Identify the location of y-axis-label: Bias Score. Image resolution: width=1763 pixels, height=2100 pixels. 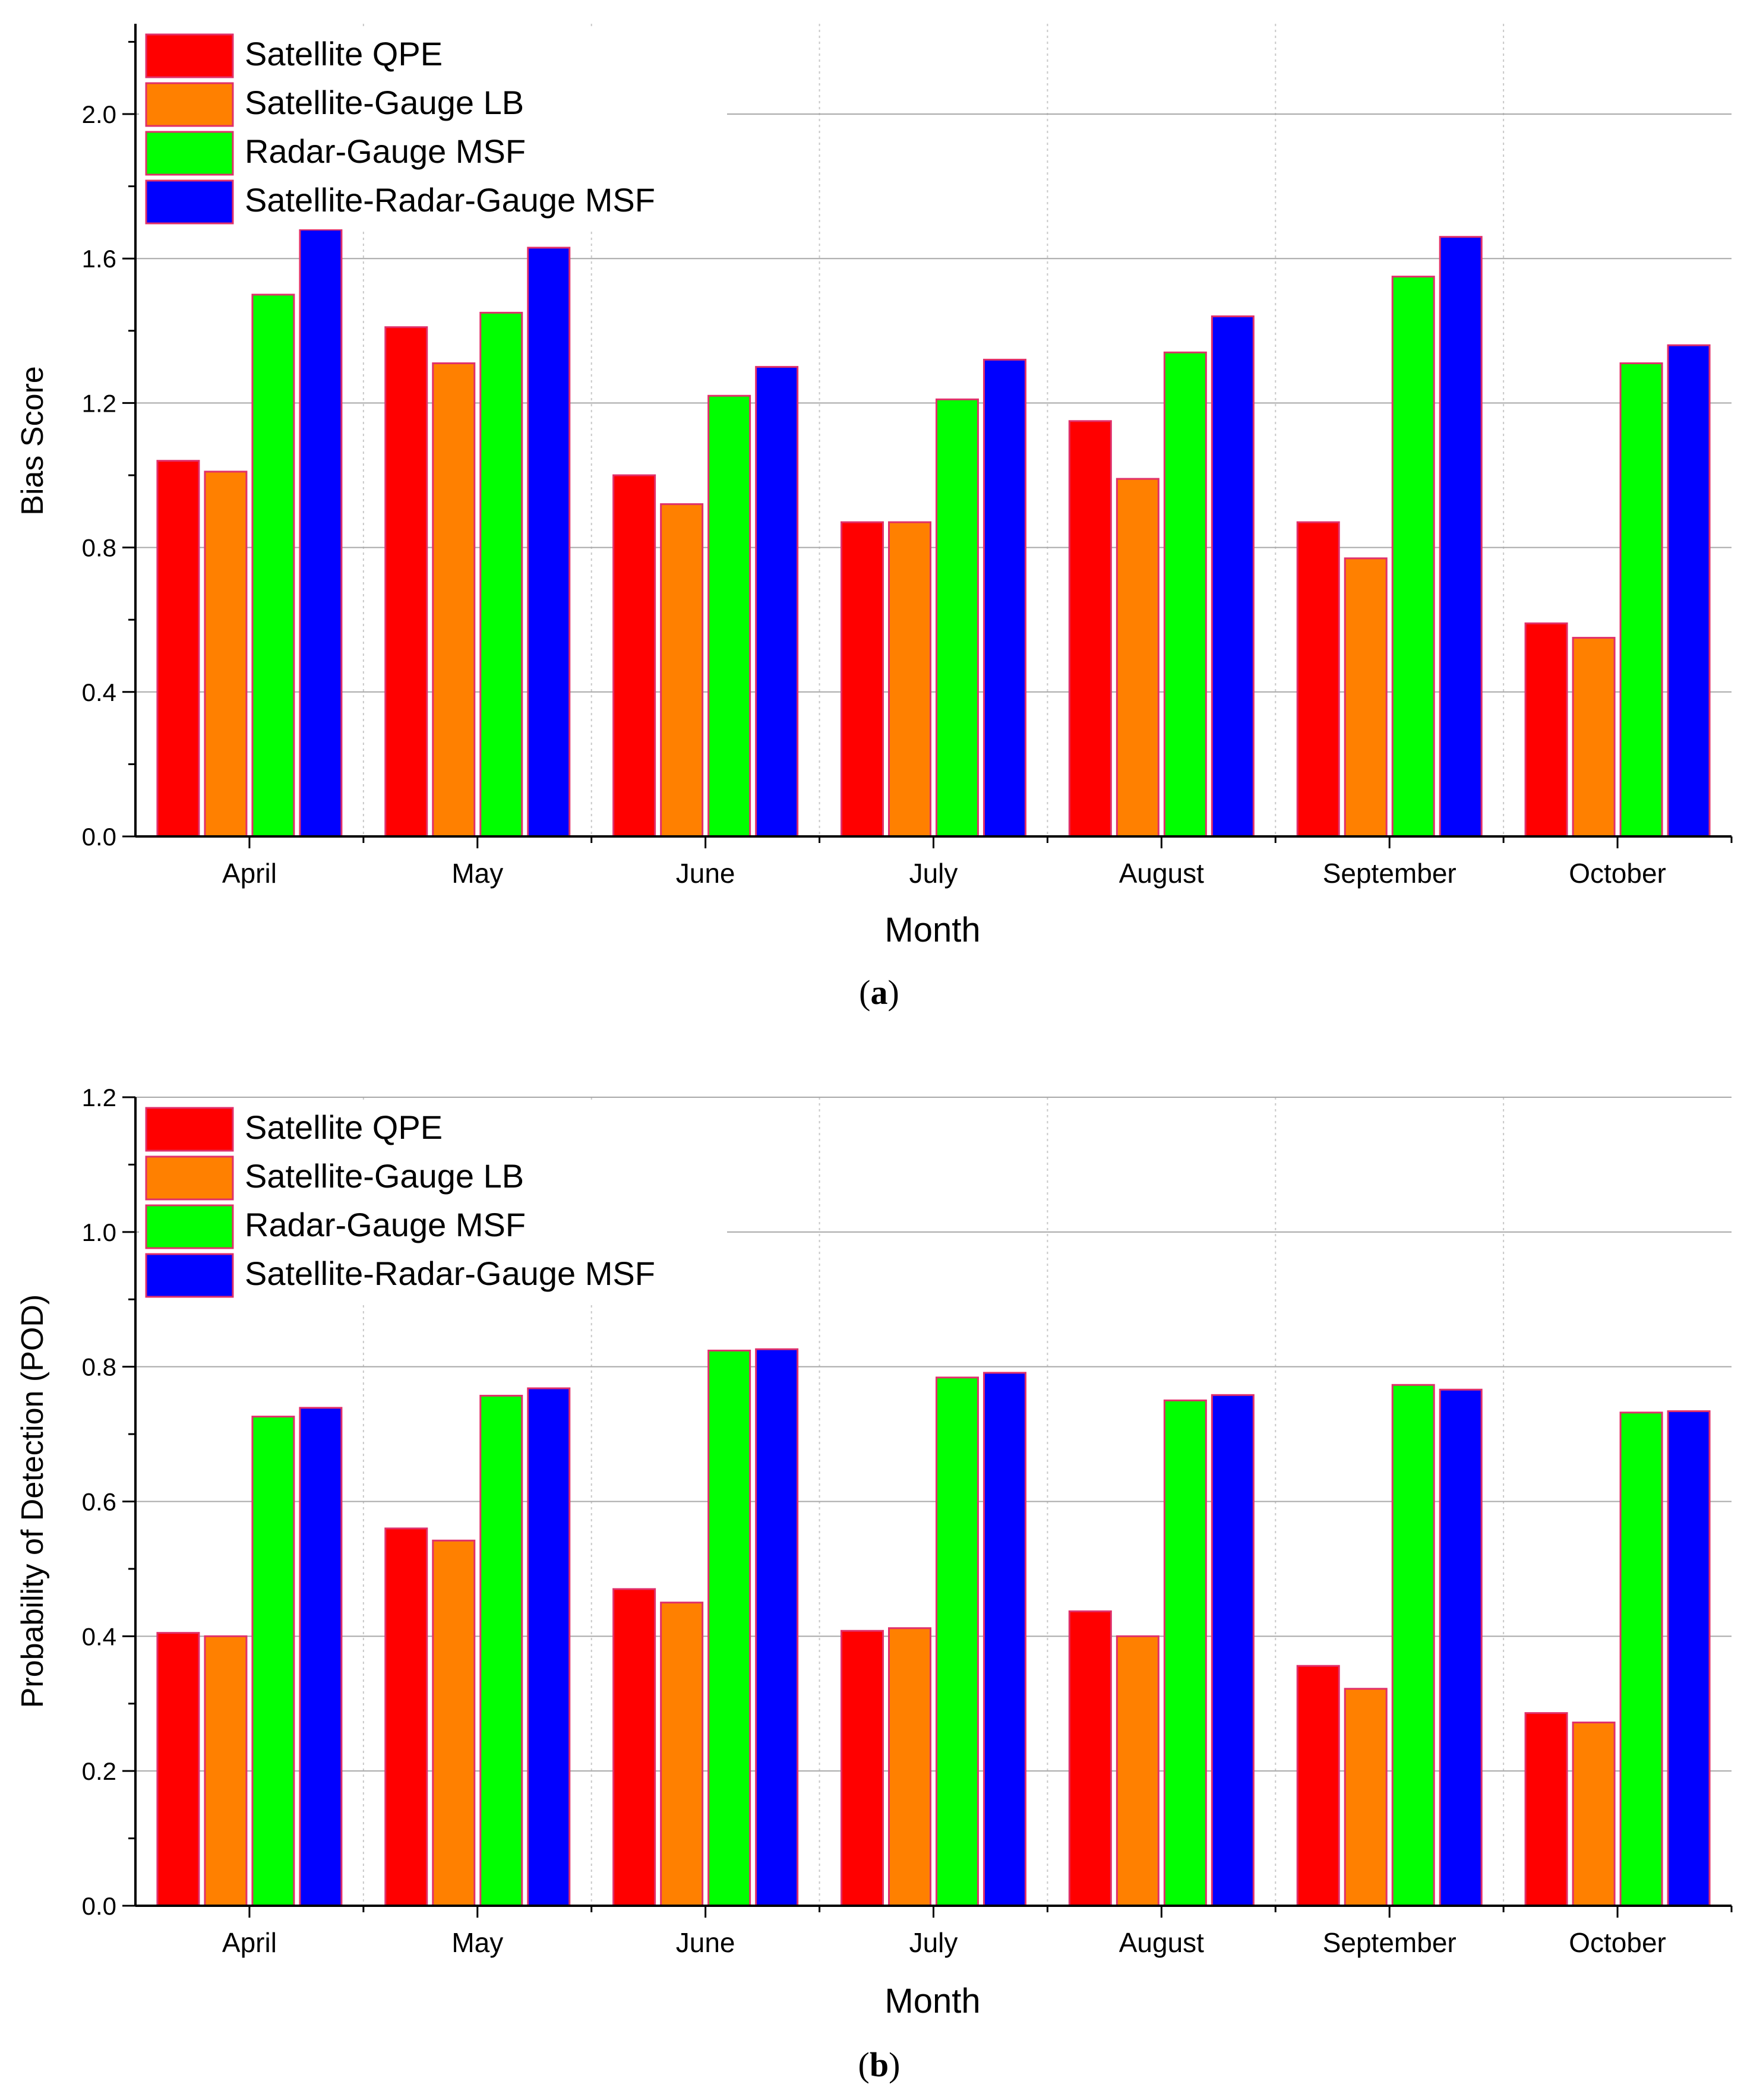
(32, 440).